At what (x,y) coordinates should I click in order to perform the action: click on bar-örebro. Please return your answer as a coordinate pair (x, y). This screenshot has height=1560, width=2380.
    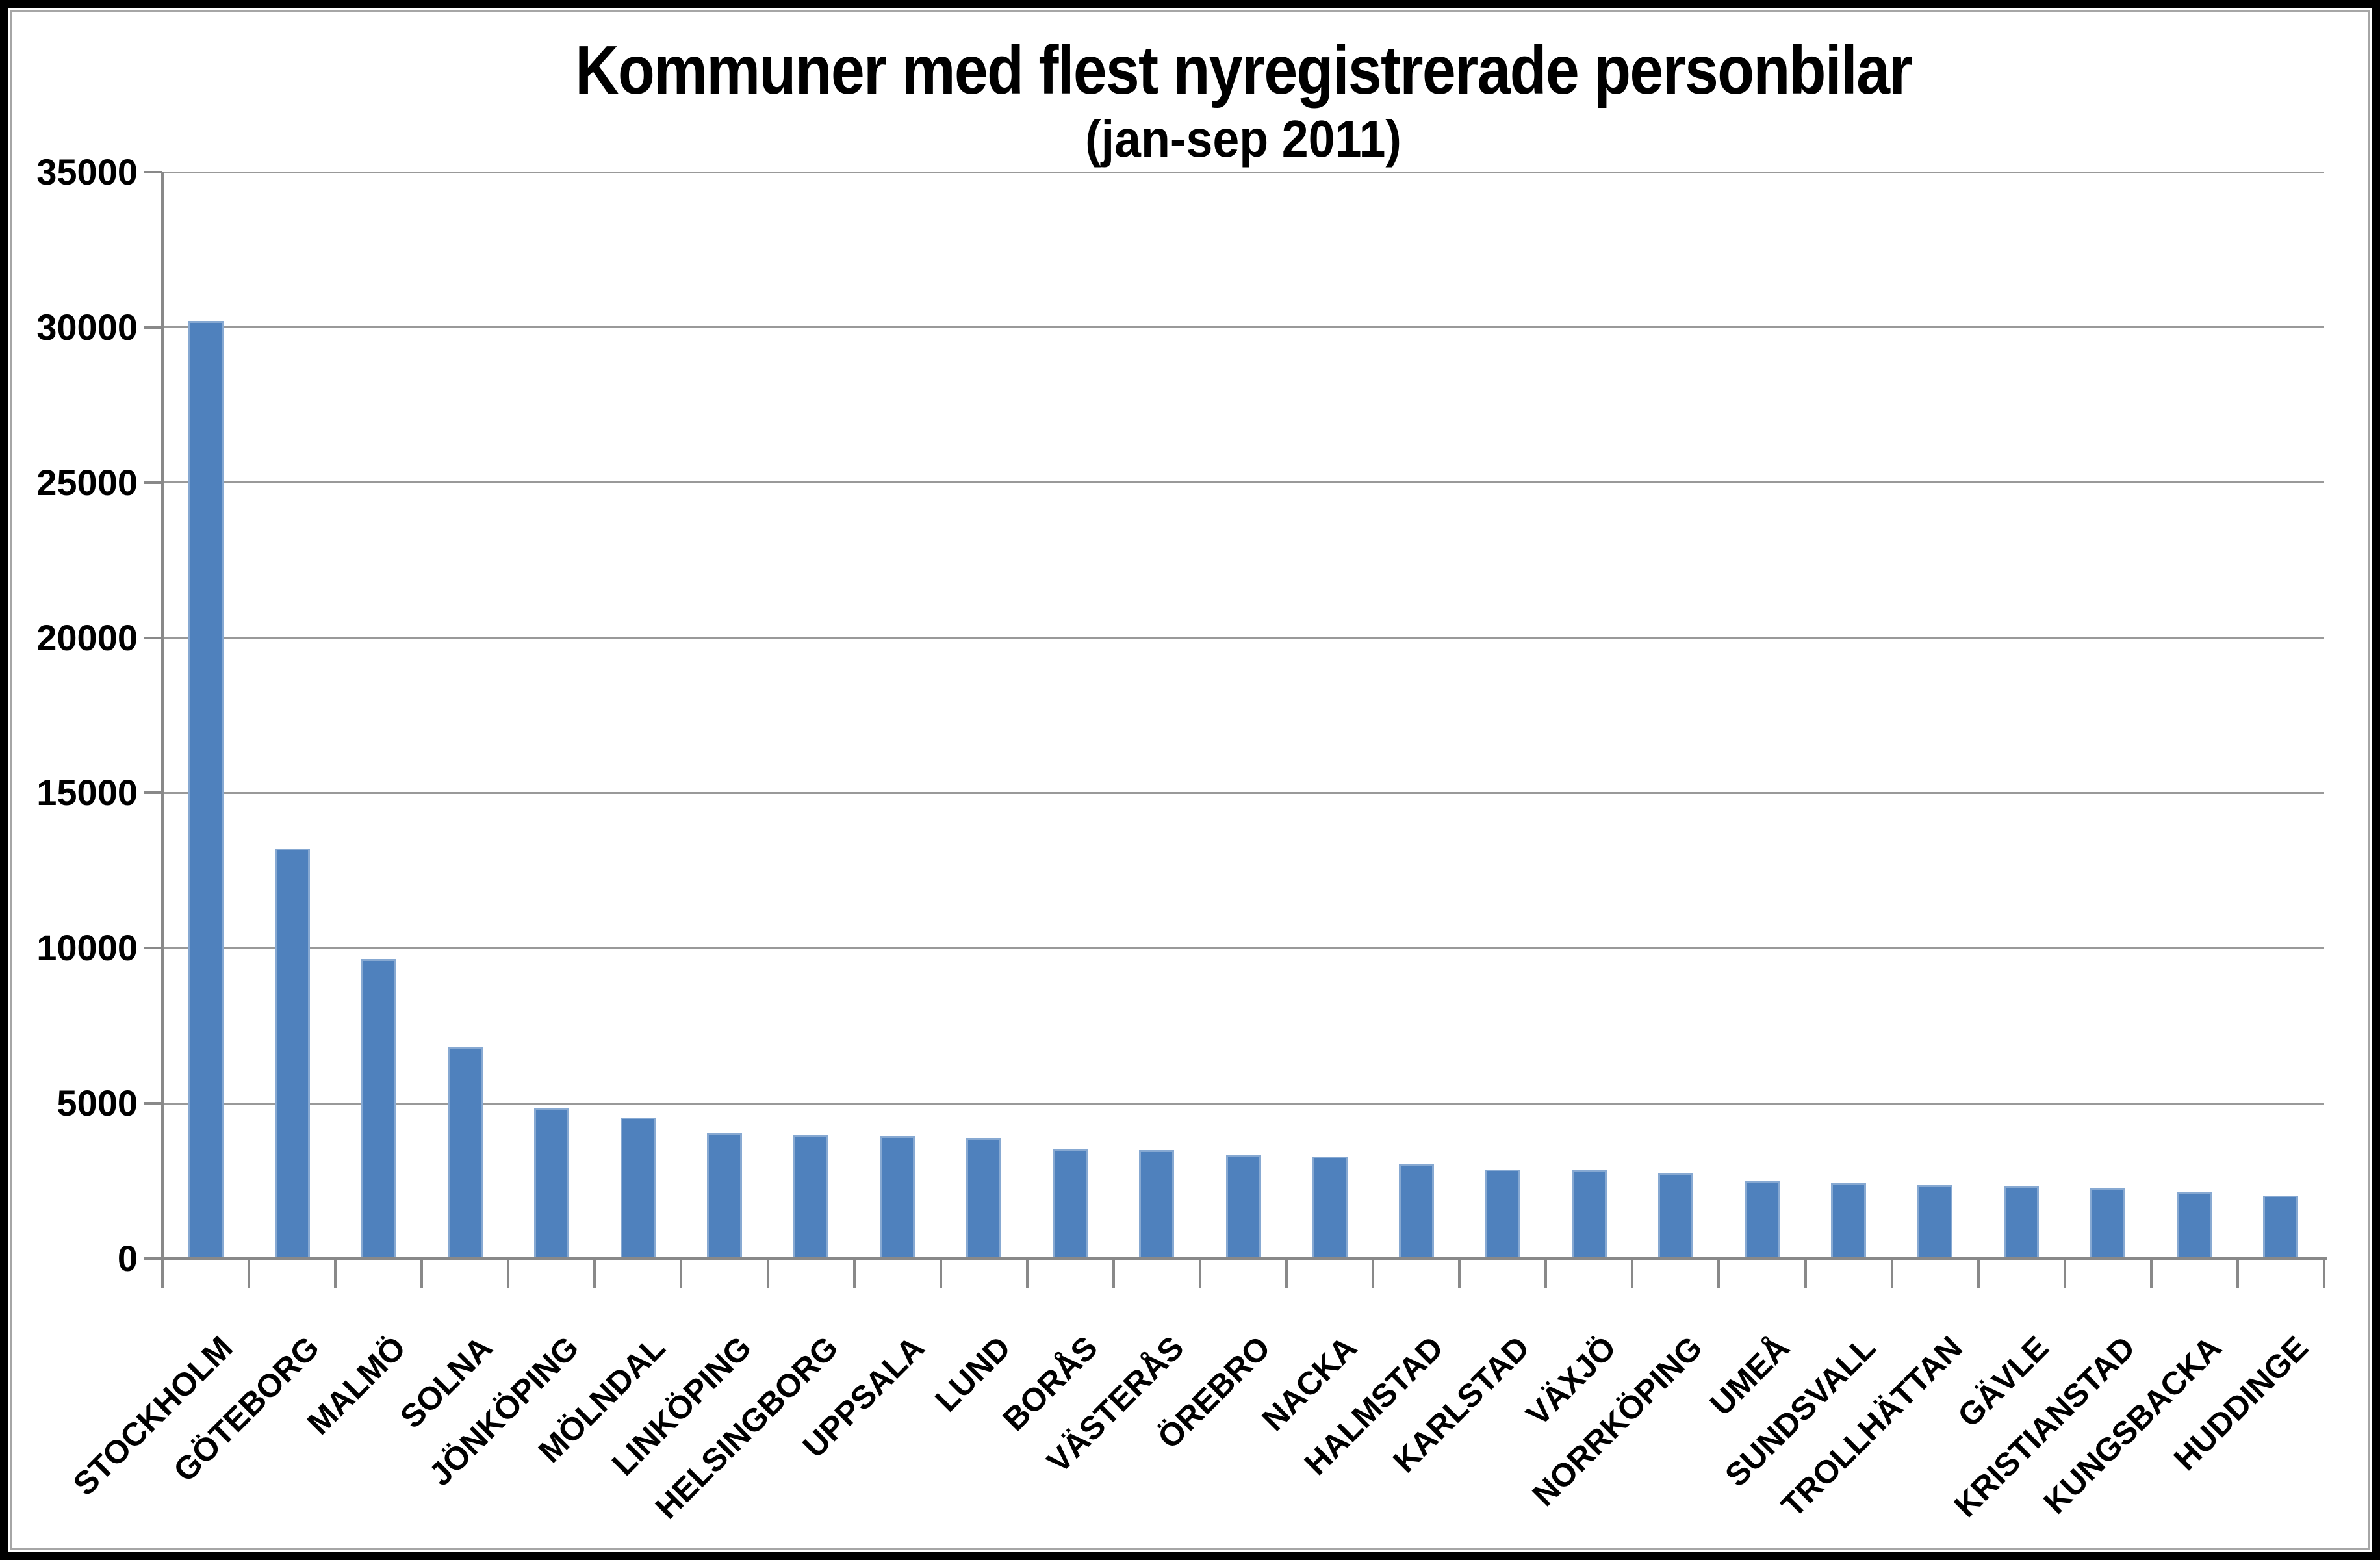
    Looking at the image, I should click on (1243, 1206).